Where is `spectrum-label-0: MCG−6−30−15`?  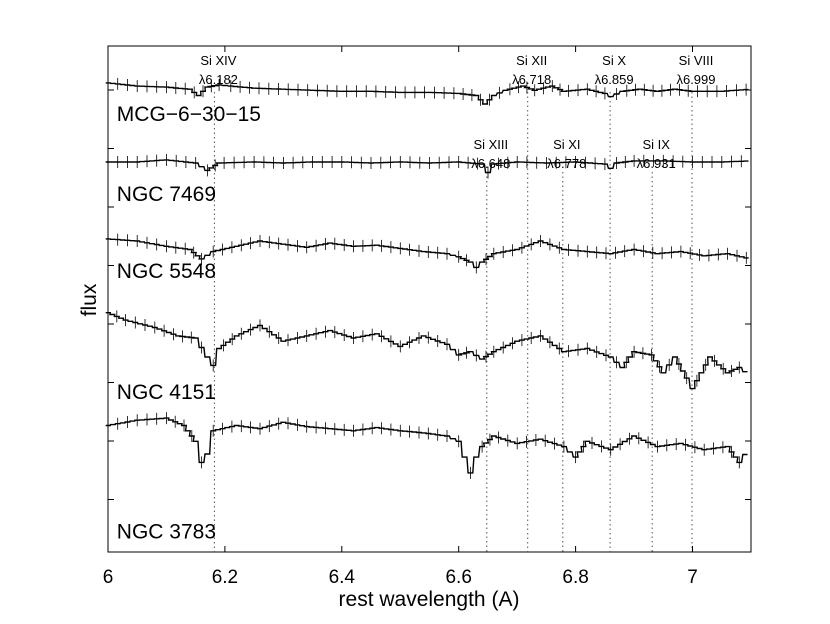
spectrum-label-0: MCG−6−30−15 is located at coordinates (189, 114).